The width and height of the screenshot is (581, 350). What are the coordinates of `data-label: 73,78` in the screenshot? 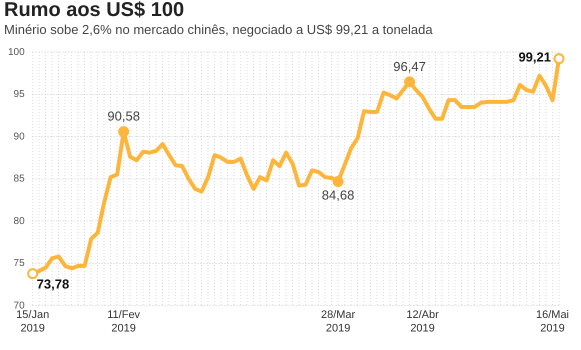 It's located at (53, 284).